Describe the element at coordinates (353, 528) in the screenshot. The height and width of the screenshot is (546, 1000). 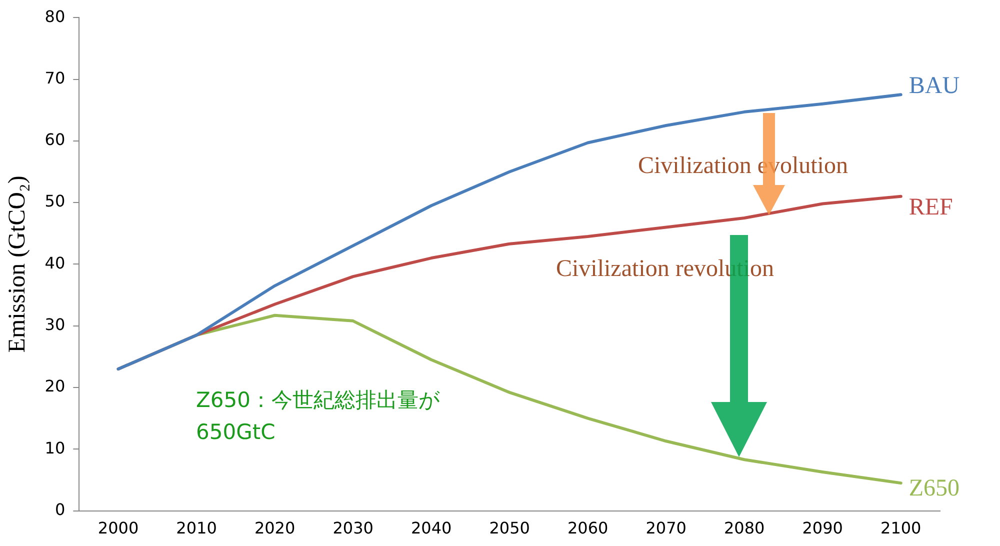
I see `x-tick-label: 2030` at that location.